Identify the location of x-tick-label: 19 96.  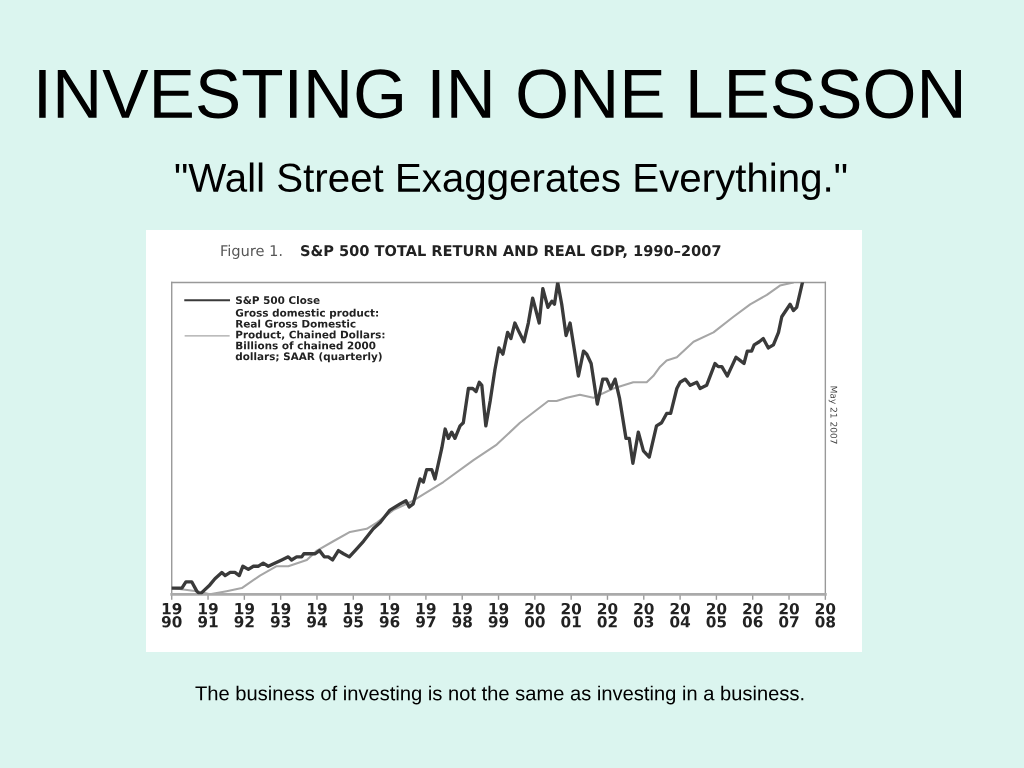
(389, 615).